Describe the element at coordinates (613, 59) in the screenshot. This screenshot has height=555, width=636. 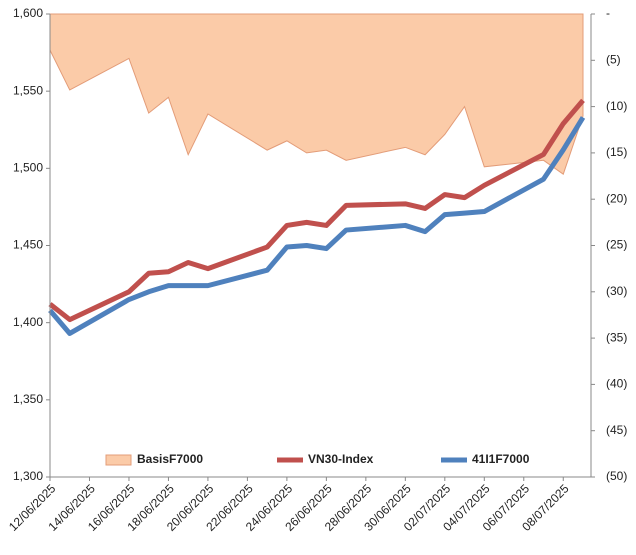
I see `y2-tick-label: (5)` at that location.